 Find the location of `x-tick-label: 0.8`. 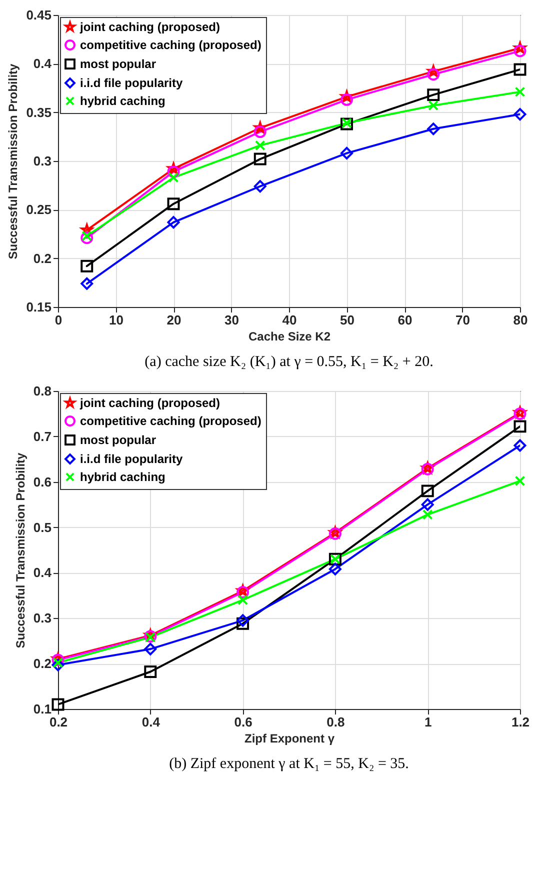

x-tick-label: 0.8 is located at coordinates (335, 722).